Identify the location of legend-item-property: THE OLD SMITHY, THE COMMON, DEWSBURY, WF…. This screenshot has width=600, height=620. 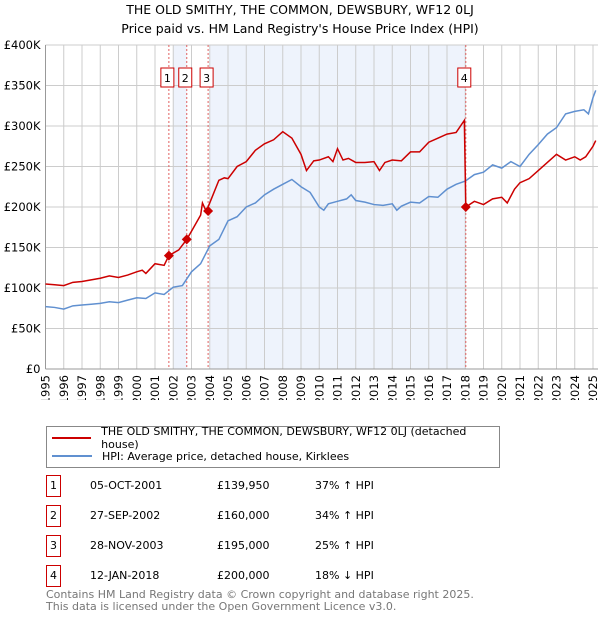
(275, 438).